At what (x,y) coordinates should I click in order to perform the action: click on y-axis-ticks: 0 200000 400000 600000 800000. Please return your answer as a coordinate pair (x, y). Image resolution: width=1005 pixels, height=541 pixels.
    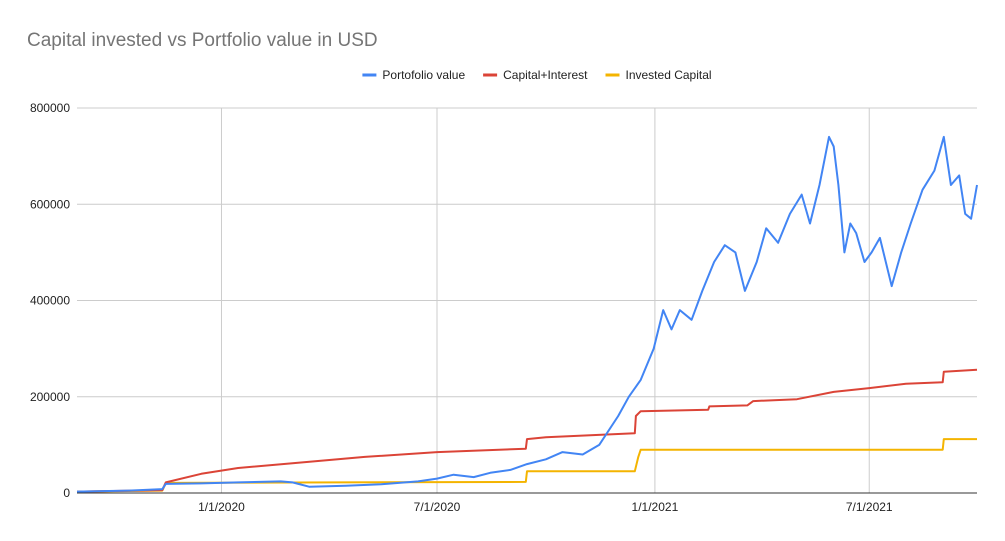
    Looking at the image, I should click on (50, 300).